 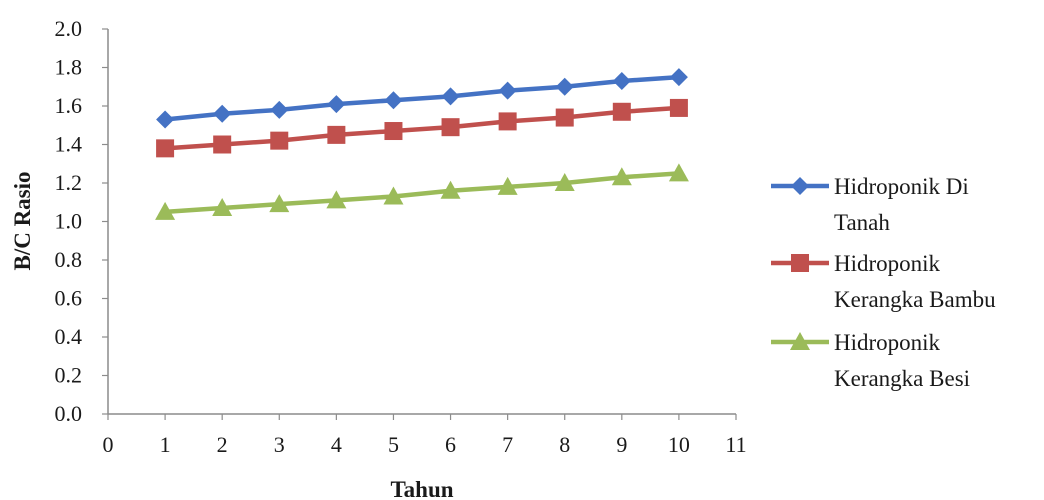 I want to click on legend-item: Hidroponik Kerangka Bambu, so click(x=883, y=281).